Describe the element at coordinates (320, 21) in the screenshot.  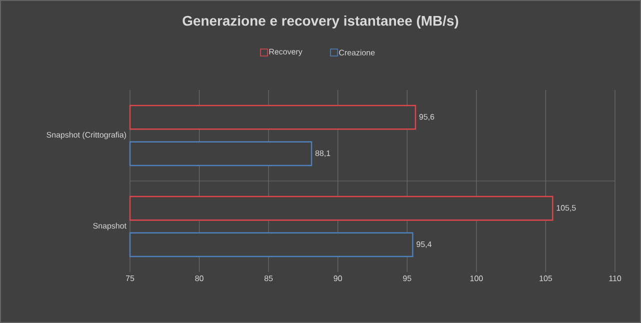
I see `chart-title: Generazione e recovery istantanee (MB/s)` at that location.